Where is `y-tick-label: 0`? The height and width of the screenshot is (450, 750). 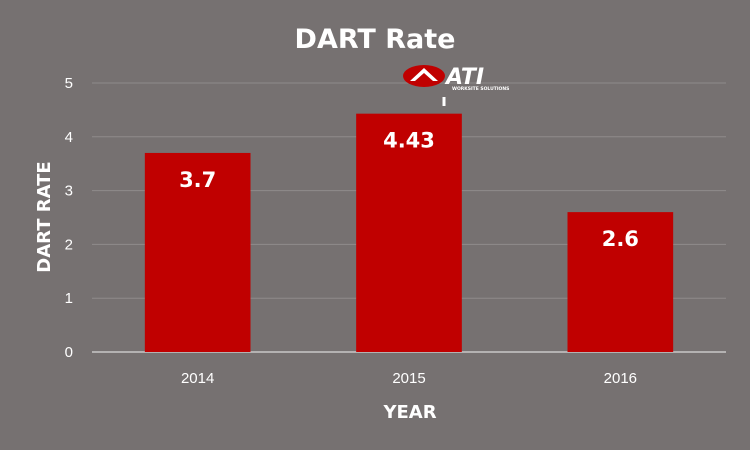 y-tick-label: 0 is located at coordinates (69, 352).